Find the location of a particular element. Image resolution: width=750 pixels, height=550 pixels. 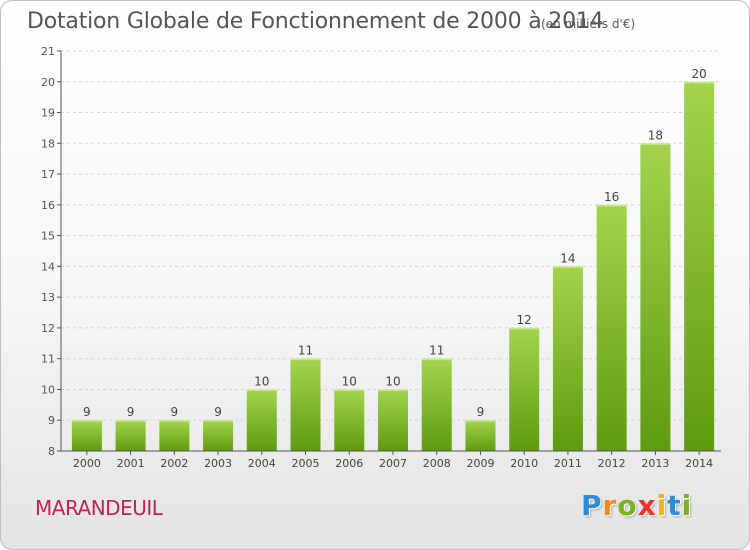

x-tick-label: 2007 is located at coordinates (393, 463).